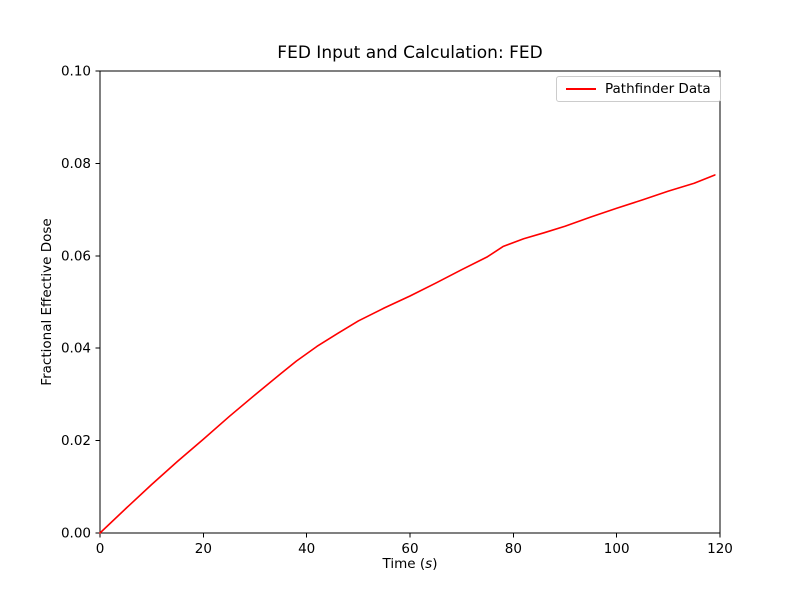 Image resolution: width=800 pixels, height=600 pixels. What do you see at coordinates (617, 549) in the screenshot?
I see `x-tick-label: 100` at bounding box center [617, 549].